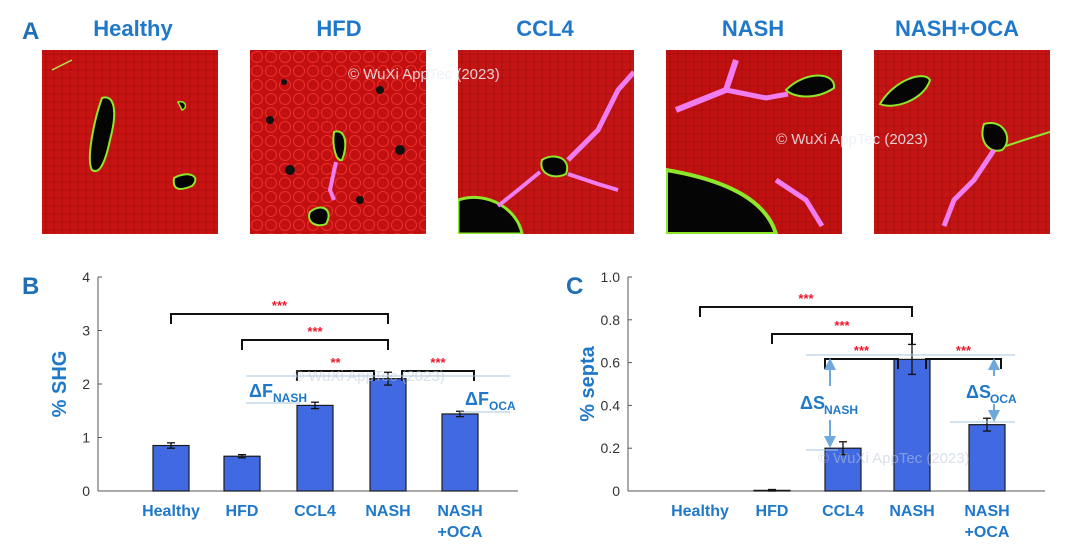  What do you see at coordinates (545, 28) in the screenshot?
I see `title-ccl4: CCL4` at bounding box center [545, 28].